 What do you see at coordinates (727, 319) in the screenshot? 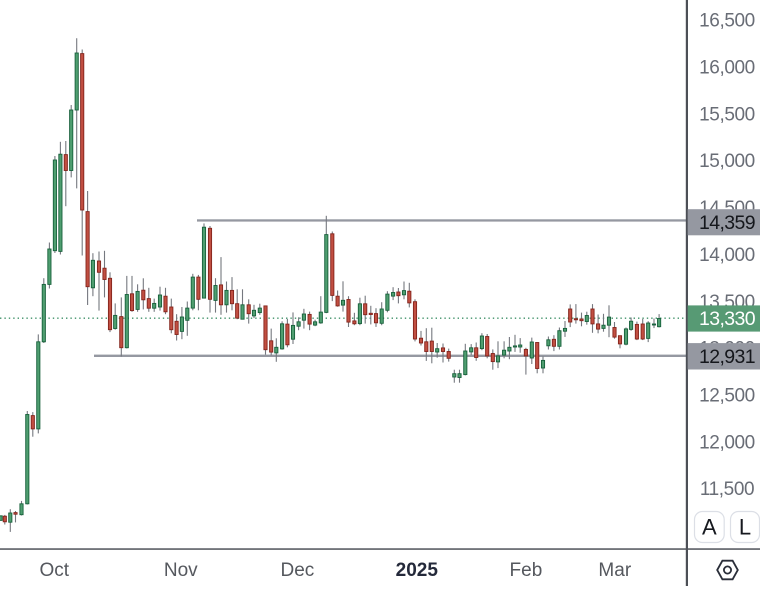
I see `svg-text: 13,330` at bounding box center [727, 319].